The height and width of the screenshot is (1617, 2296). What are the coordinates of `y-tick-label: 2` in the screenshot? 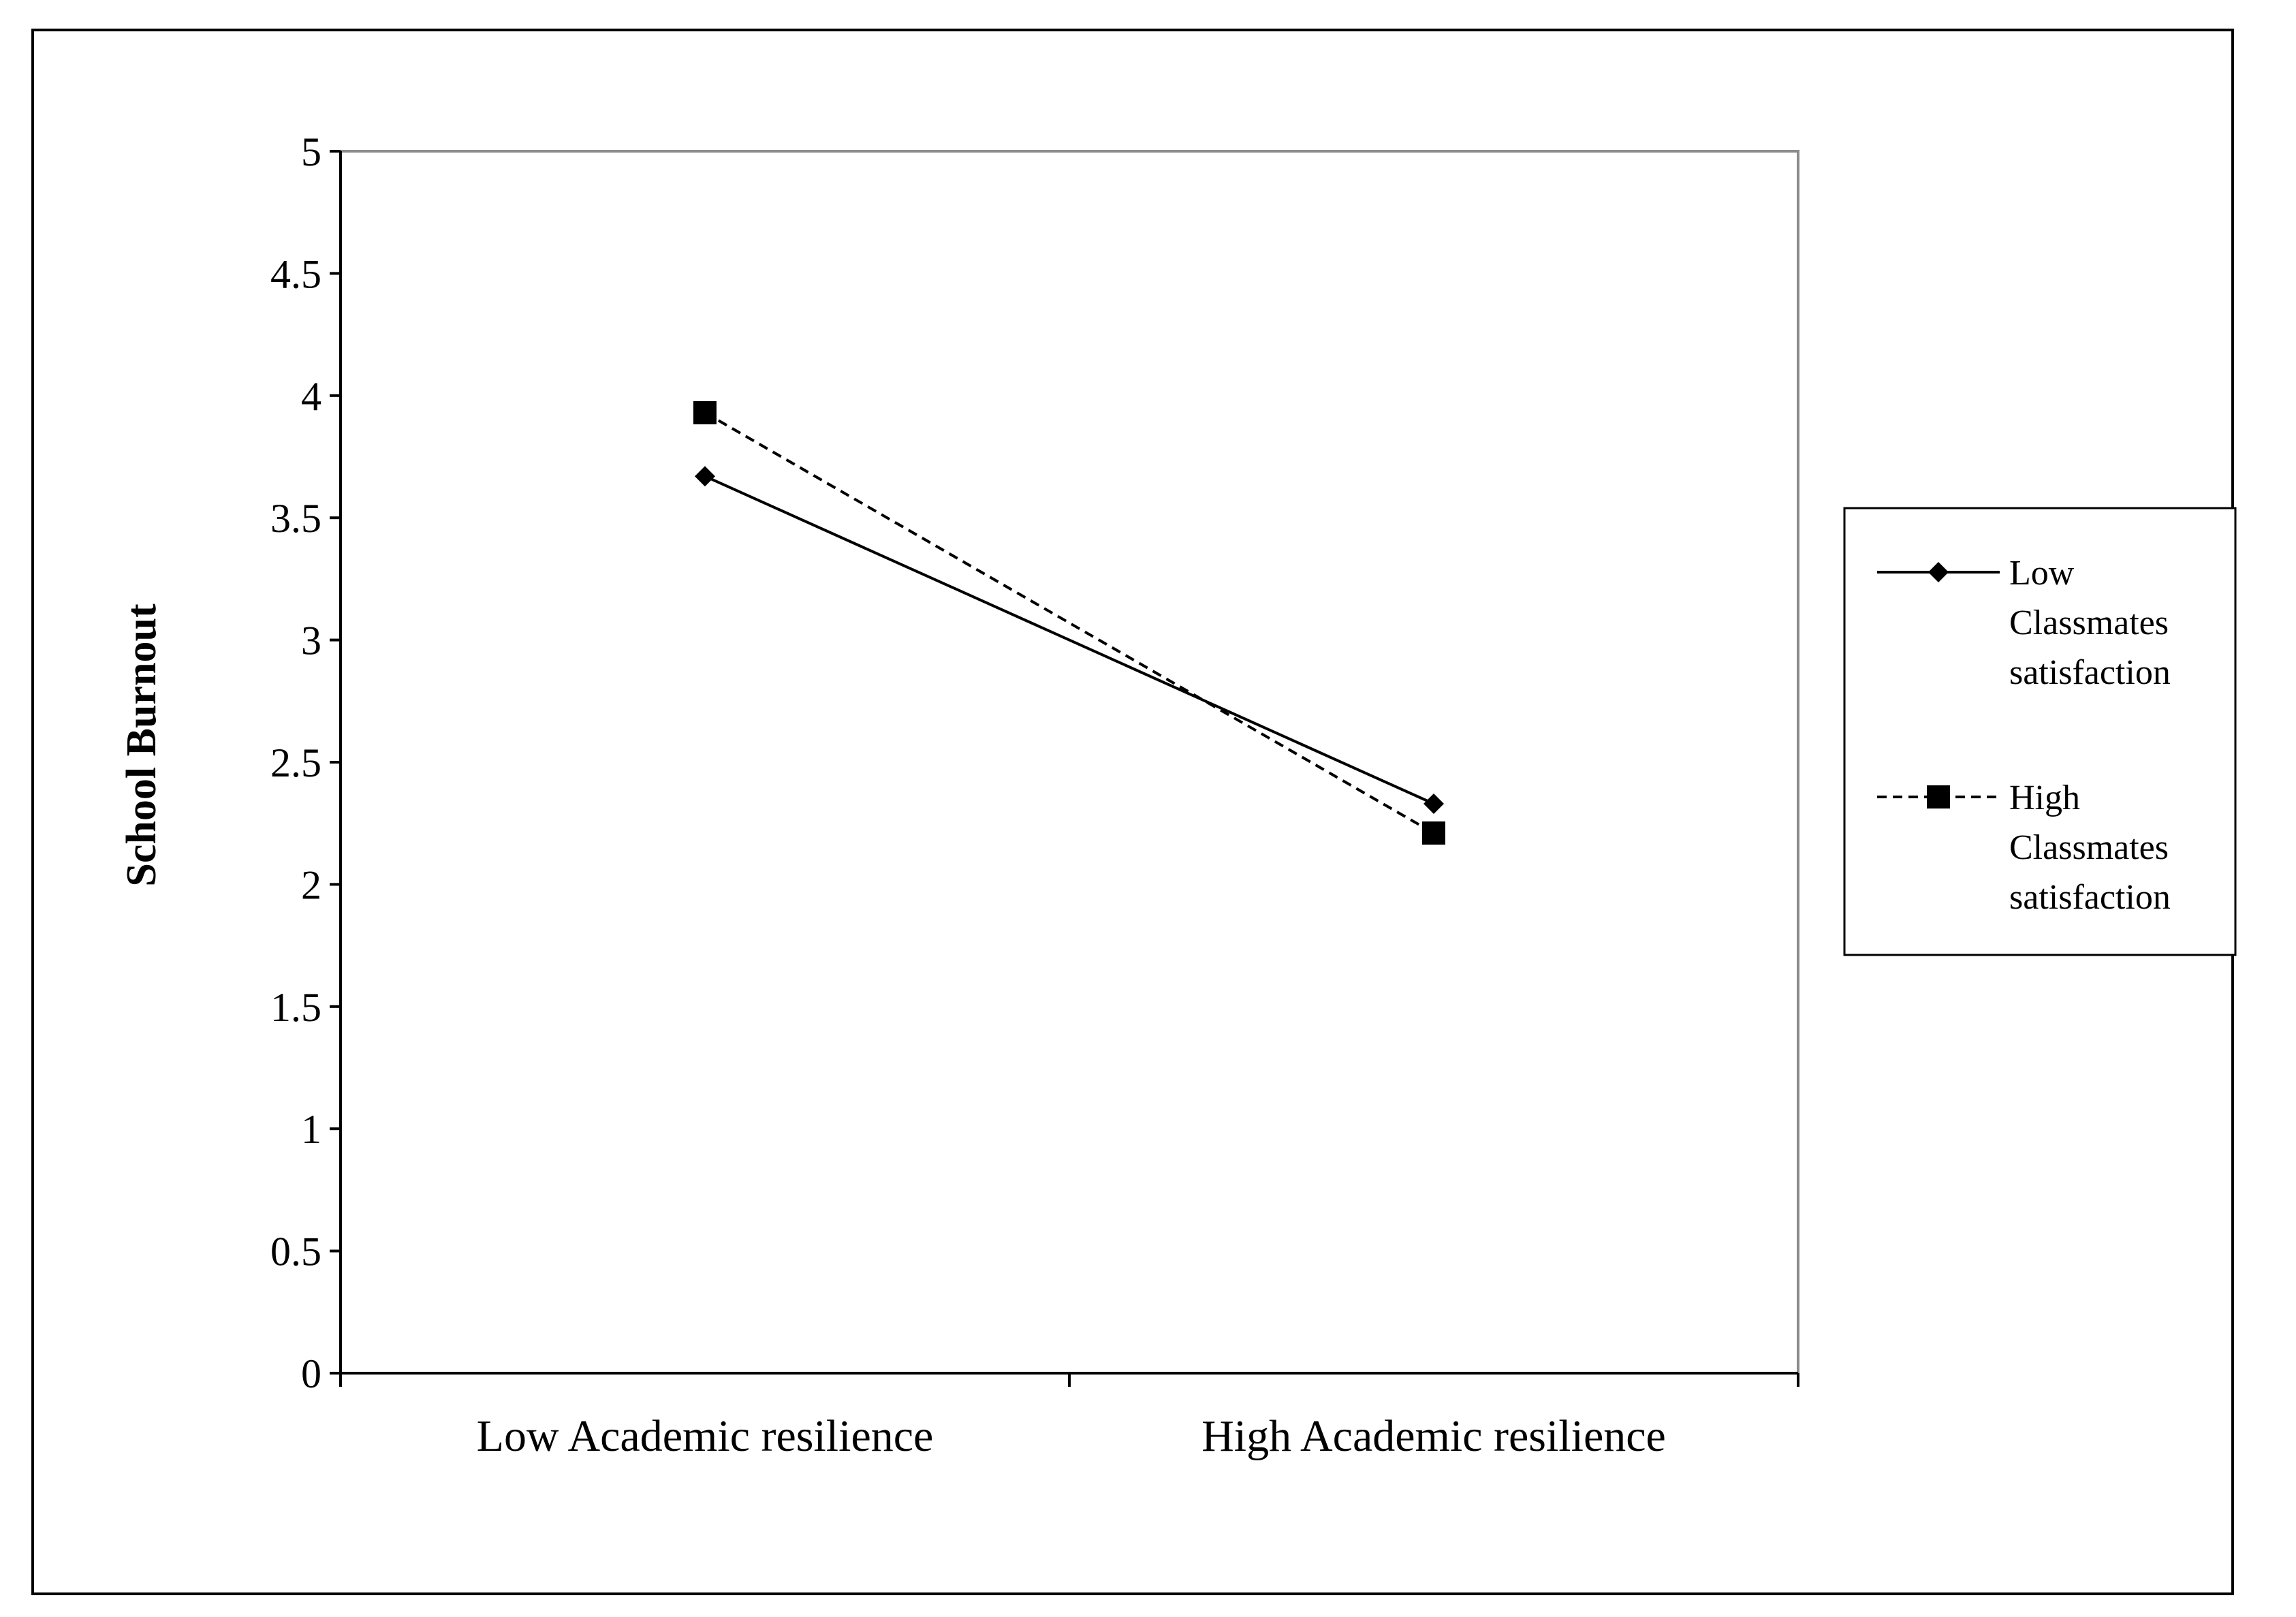 It's located at (311, 884).